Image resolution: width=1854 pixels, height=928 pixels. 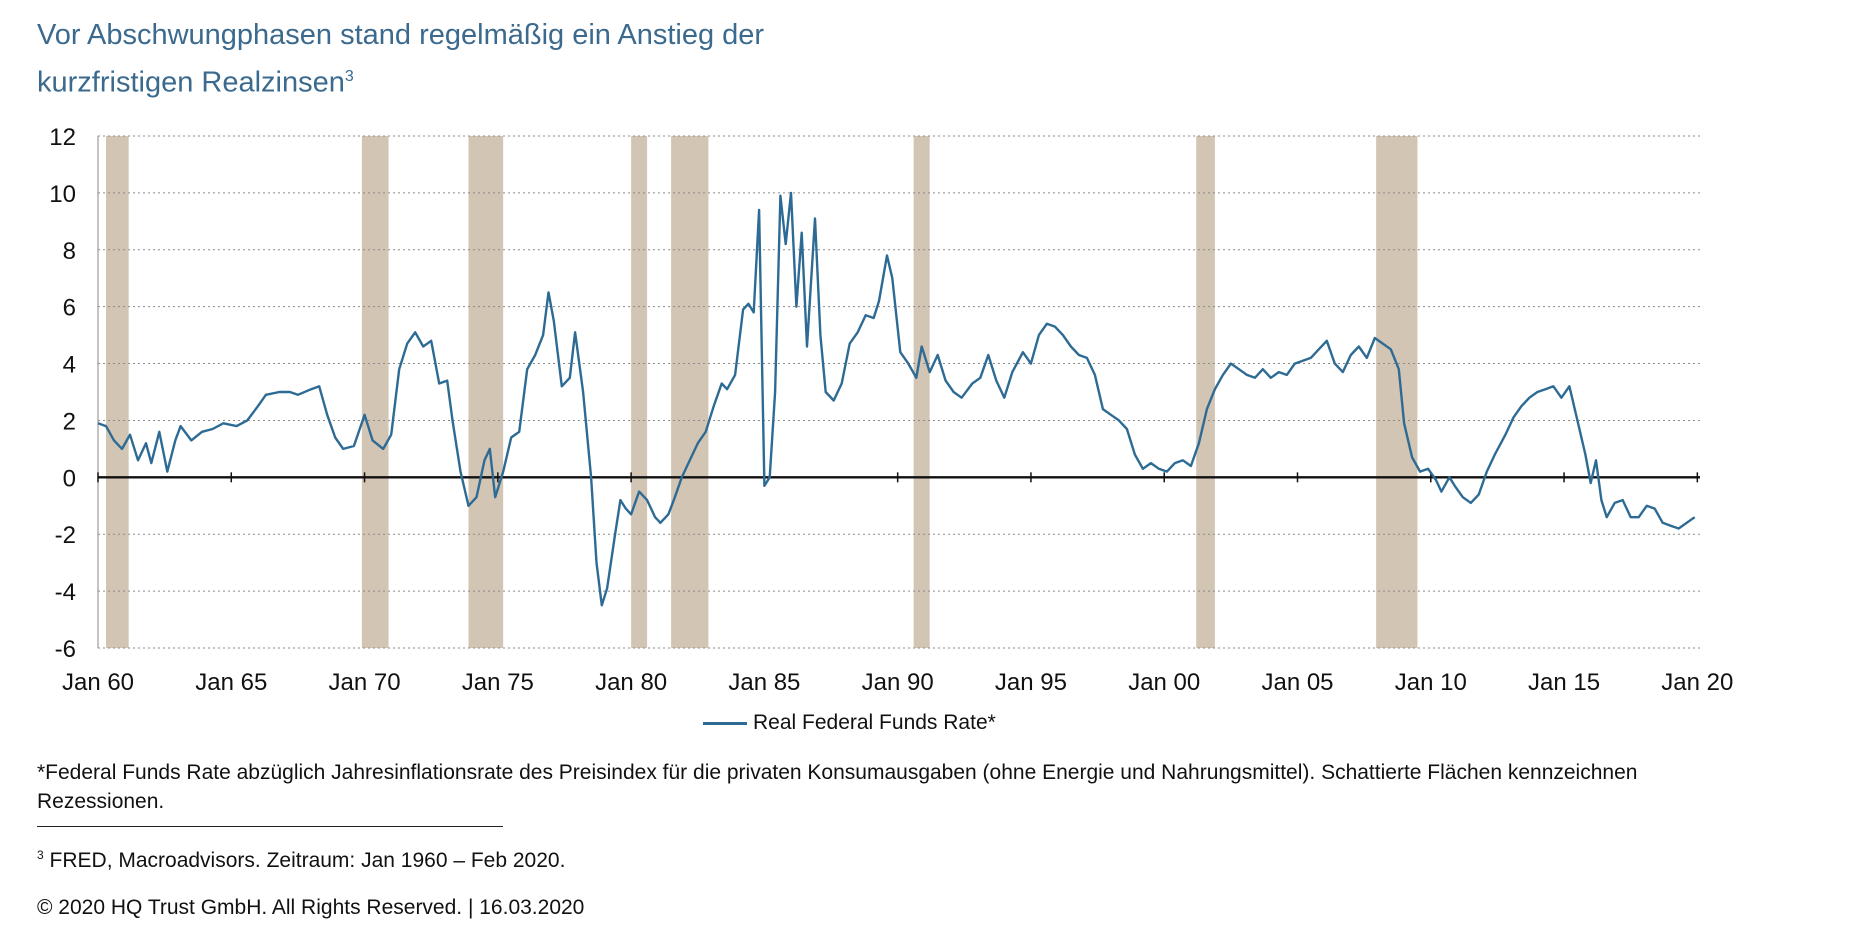 I want to click on x-tick-label: Jan 20, so click(x=1697, y=682).